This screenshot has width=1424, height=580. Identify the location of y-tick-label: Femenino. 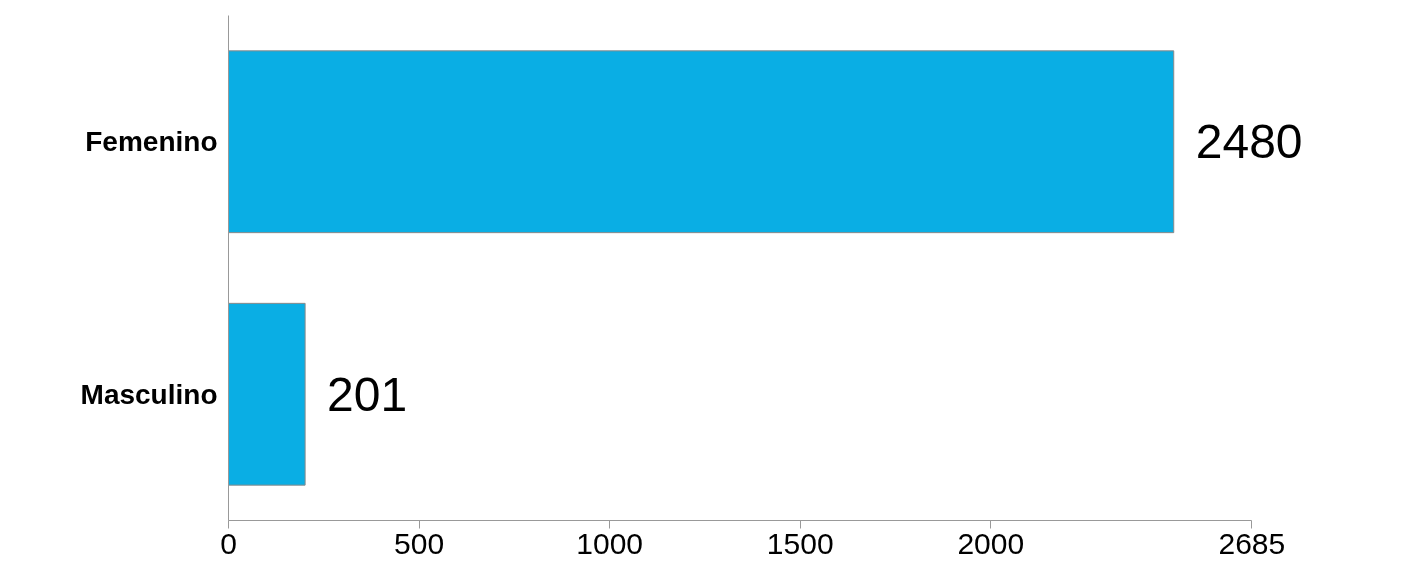
(151, 142).